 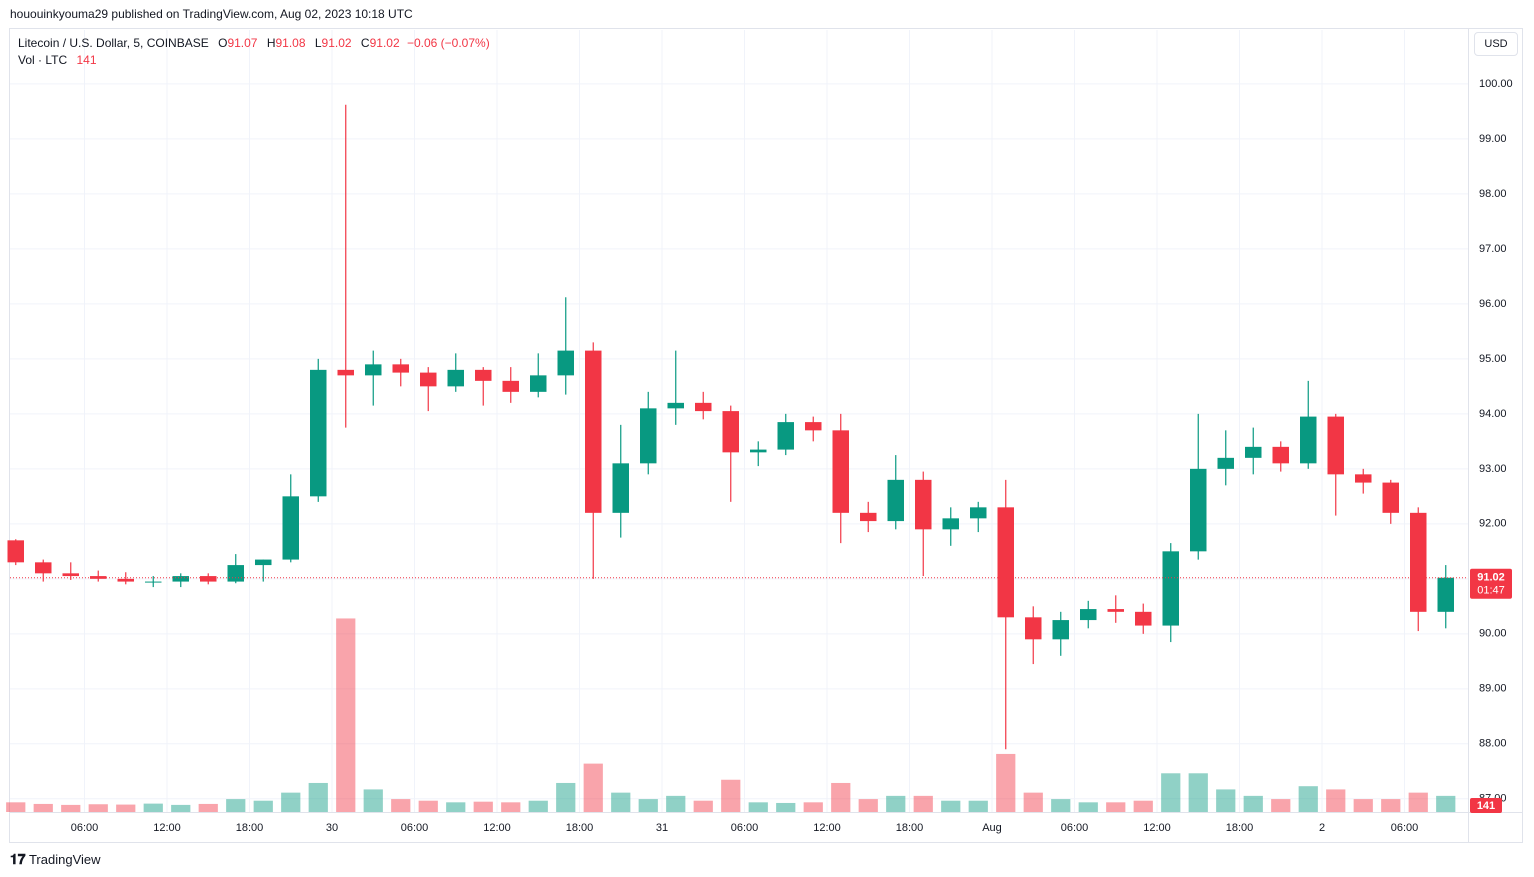 What do you see at coordinates (290, 43) in the screenshot?
I see `ohlc-value: 91.08` at bounding box center [290, 43].